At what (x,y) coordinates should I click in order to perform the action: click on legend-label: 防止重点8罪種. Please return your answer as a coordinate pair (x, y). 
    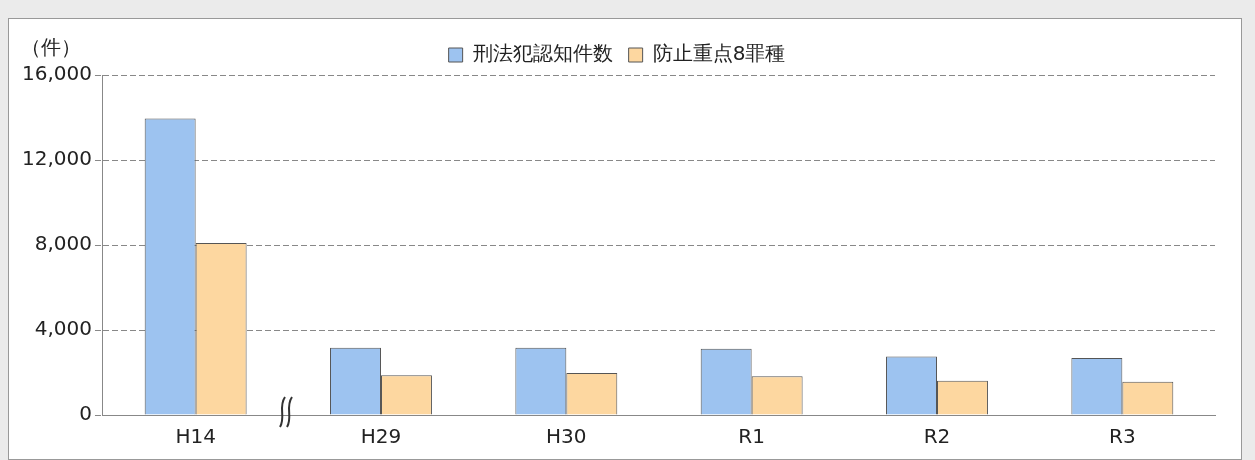
    Looking at the image, I should click on (719, 53).